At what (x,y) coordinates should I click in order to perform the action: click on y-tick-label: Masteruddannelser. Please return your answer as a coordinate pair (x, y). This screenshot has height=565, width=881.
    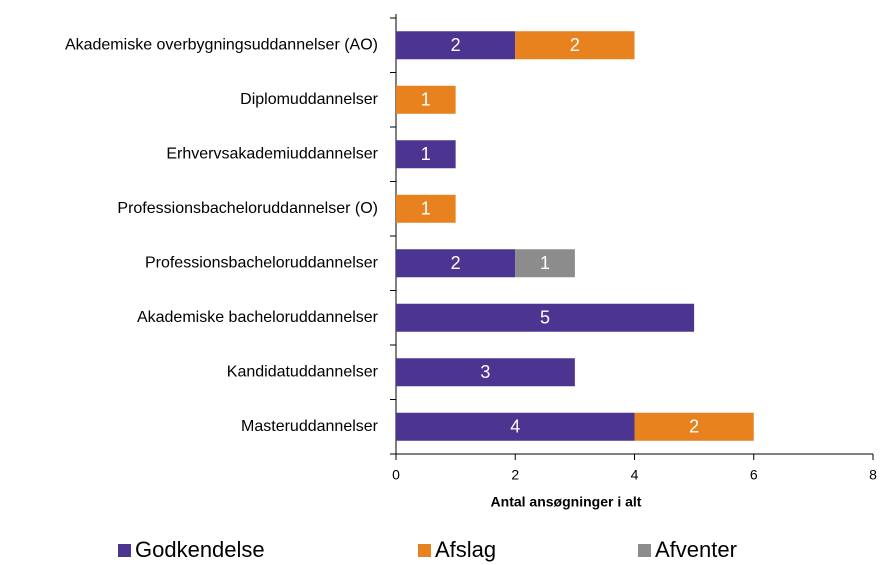
    Looking at the image, I should click on (310, 426).